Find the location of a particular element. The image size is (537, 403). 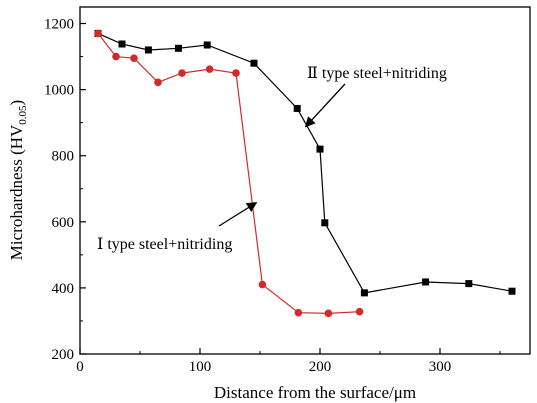

x-tick-label: 300 is located at coordinates (440, 367).